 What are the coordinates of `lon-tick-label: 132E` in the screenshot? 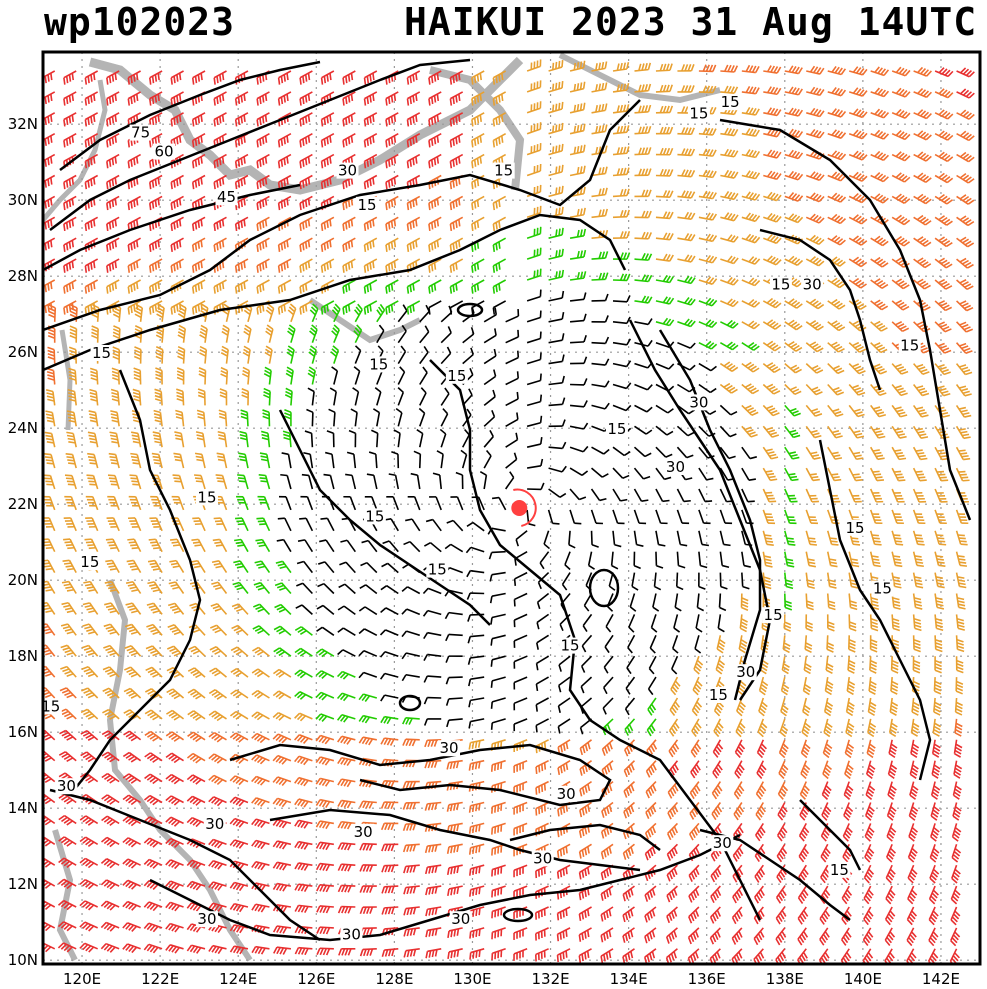 It's located at (550, 979).